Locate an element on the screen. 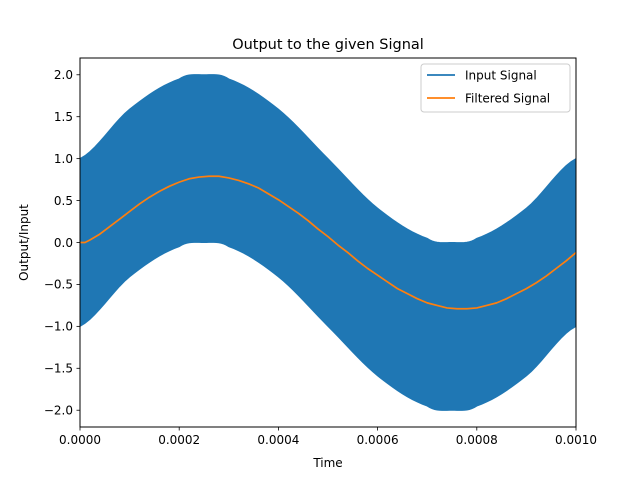 The image size is (640, 480). x-tick-label: 0.0008 is located at coordinates (477, 440).